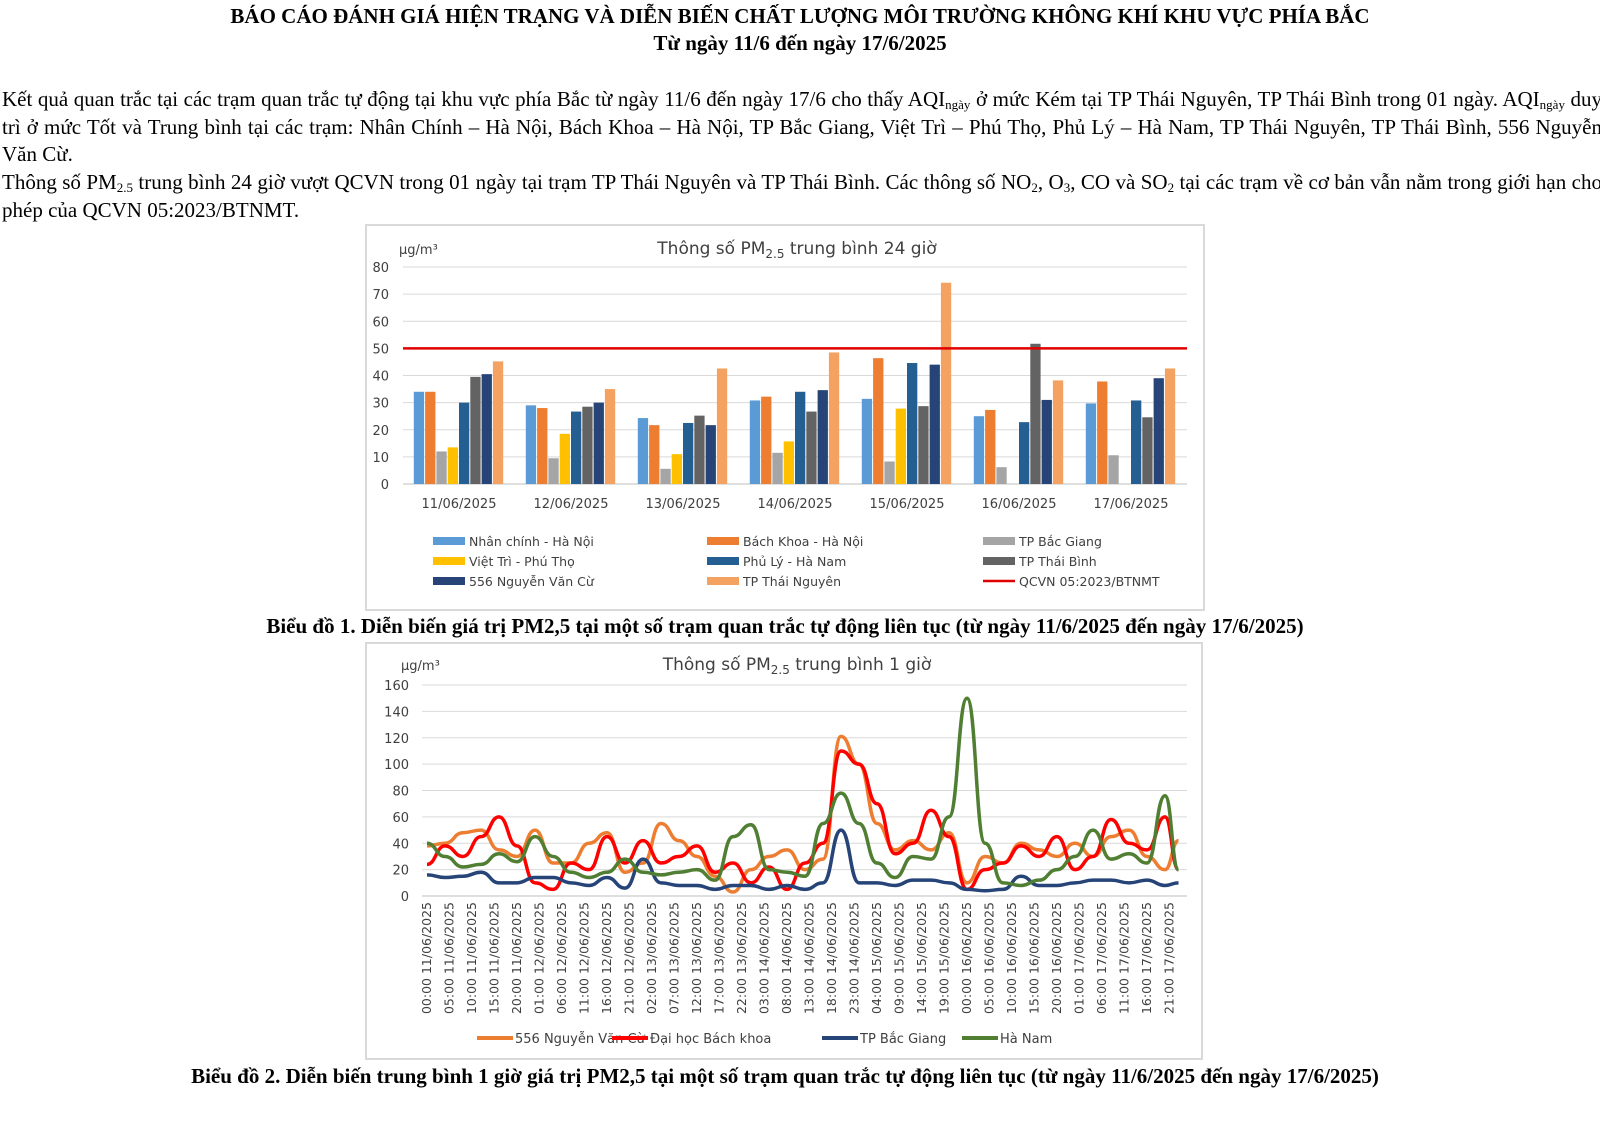 The width and height of the screenshot is (1600, 1132). I want to click on y-tick-label: 140, so click(396, 712).